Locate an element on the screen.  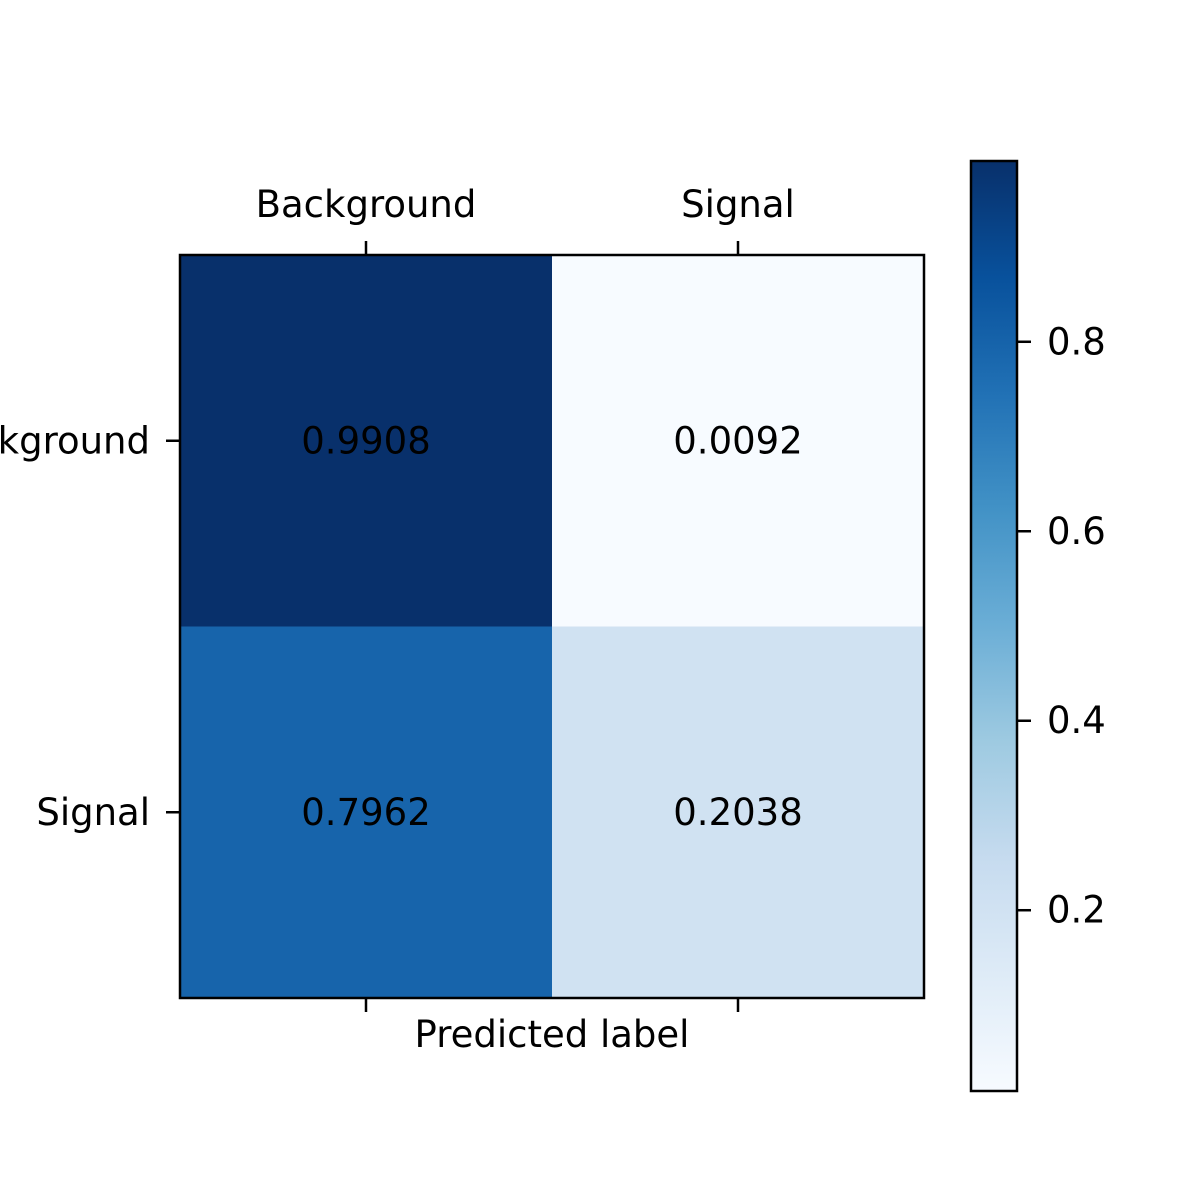
y-tick-label: Signal is located at coordinates (93, 812).